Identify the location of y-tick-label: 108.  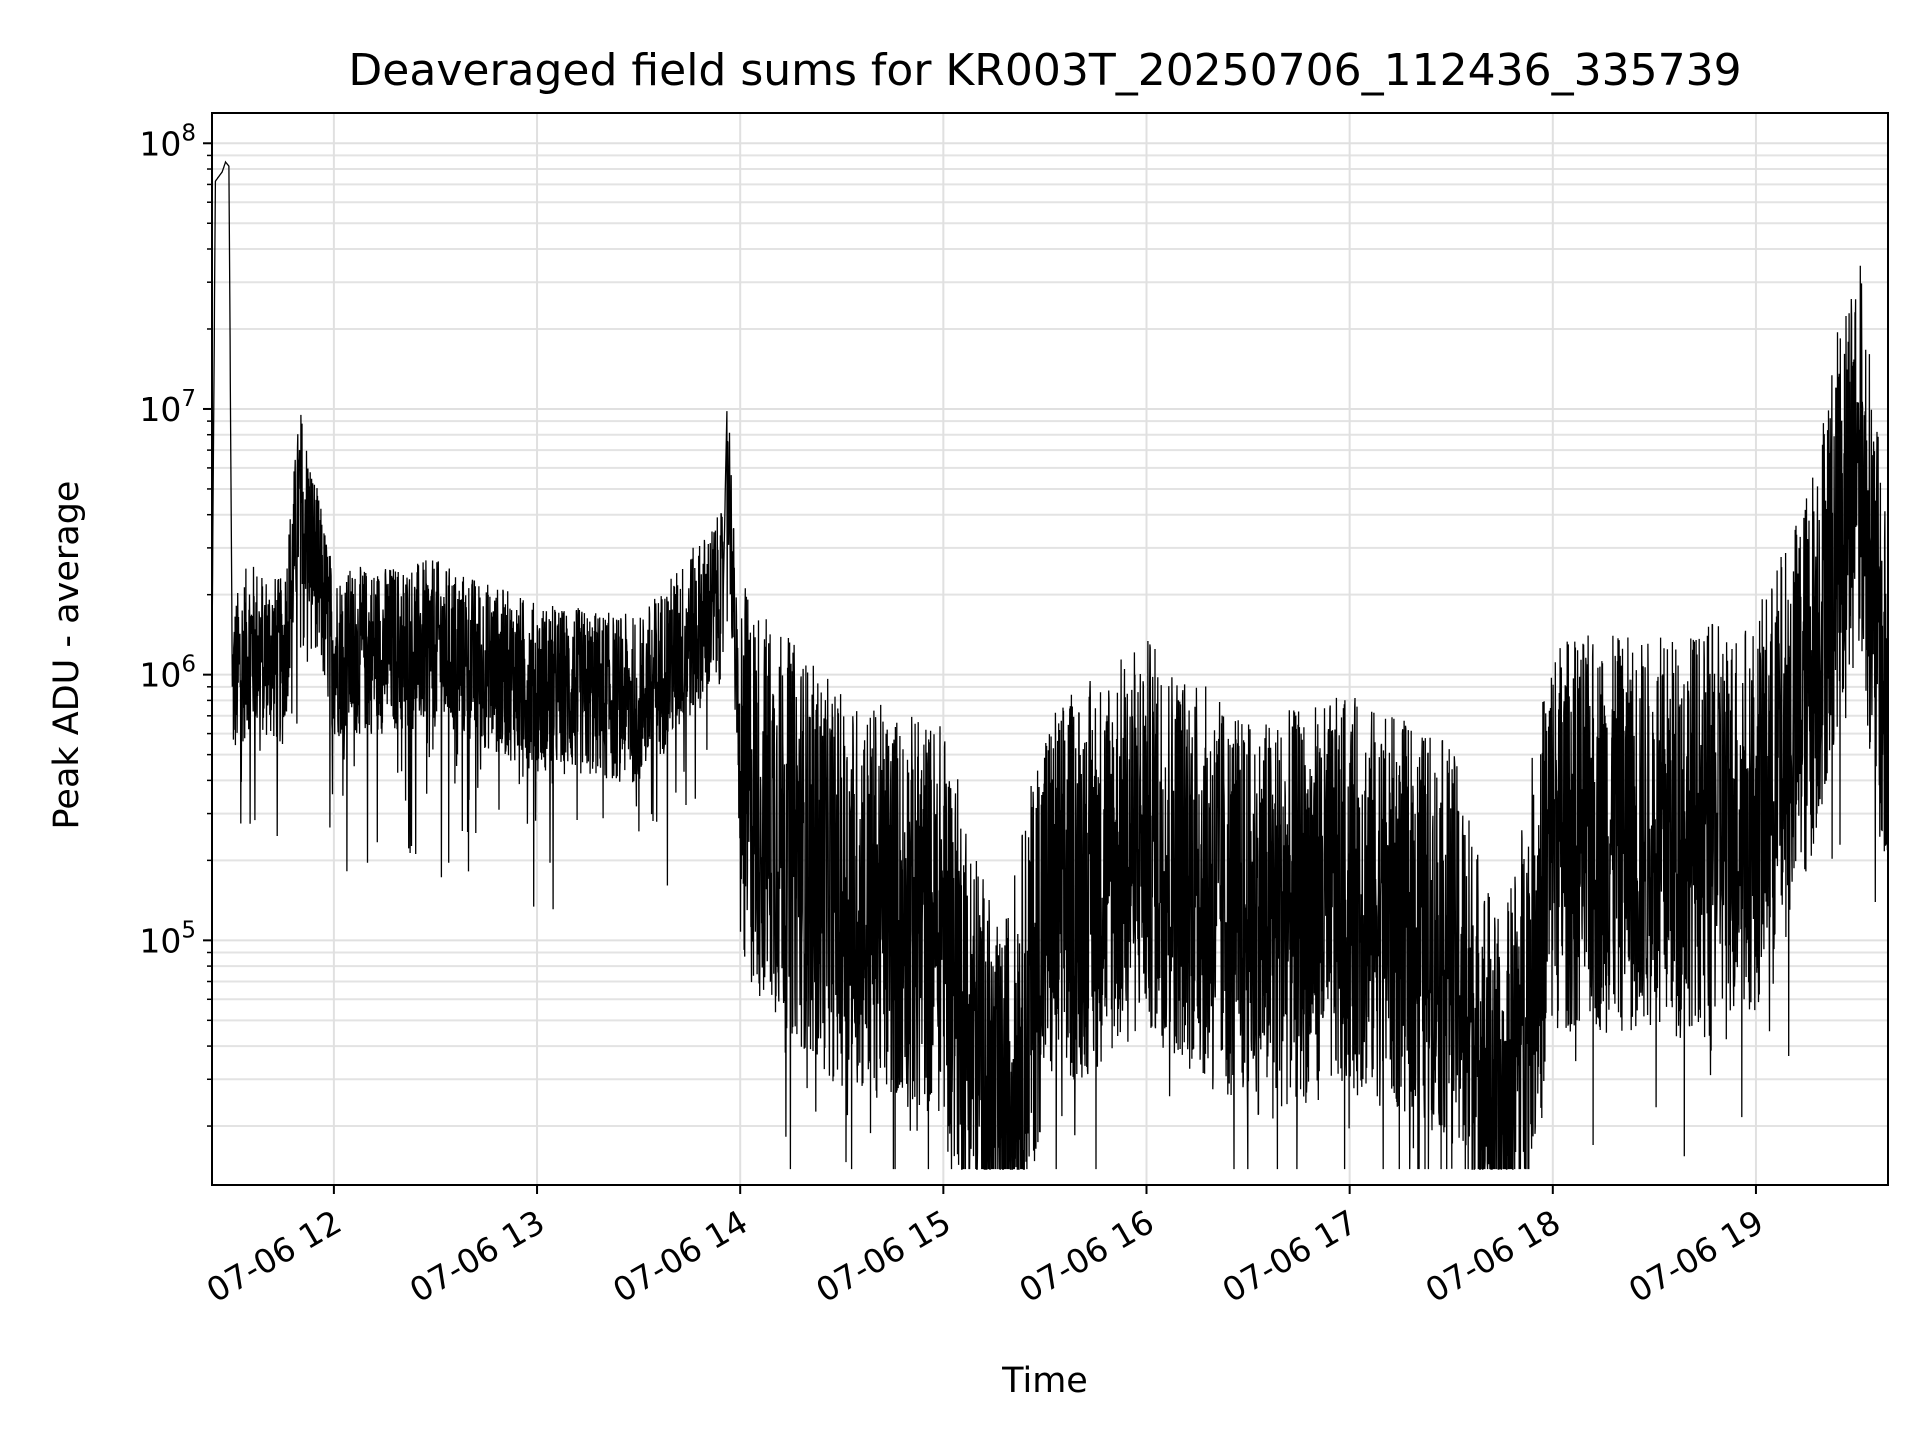
(167, 141).